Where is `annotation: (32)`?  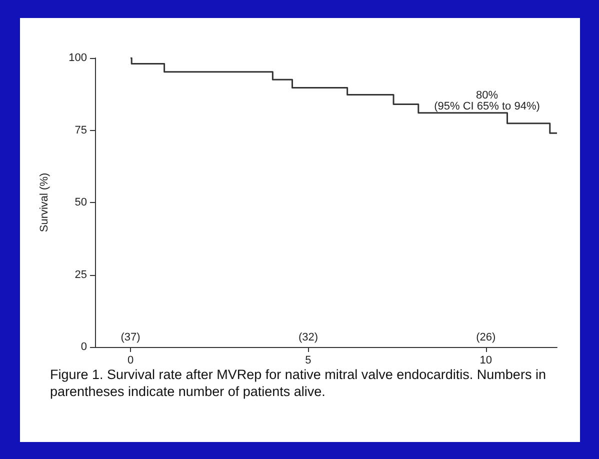
annotation: (32) is located at coordinates (308, 338).